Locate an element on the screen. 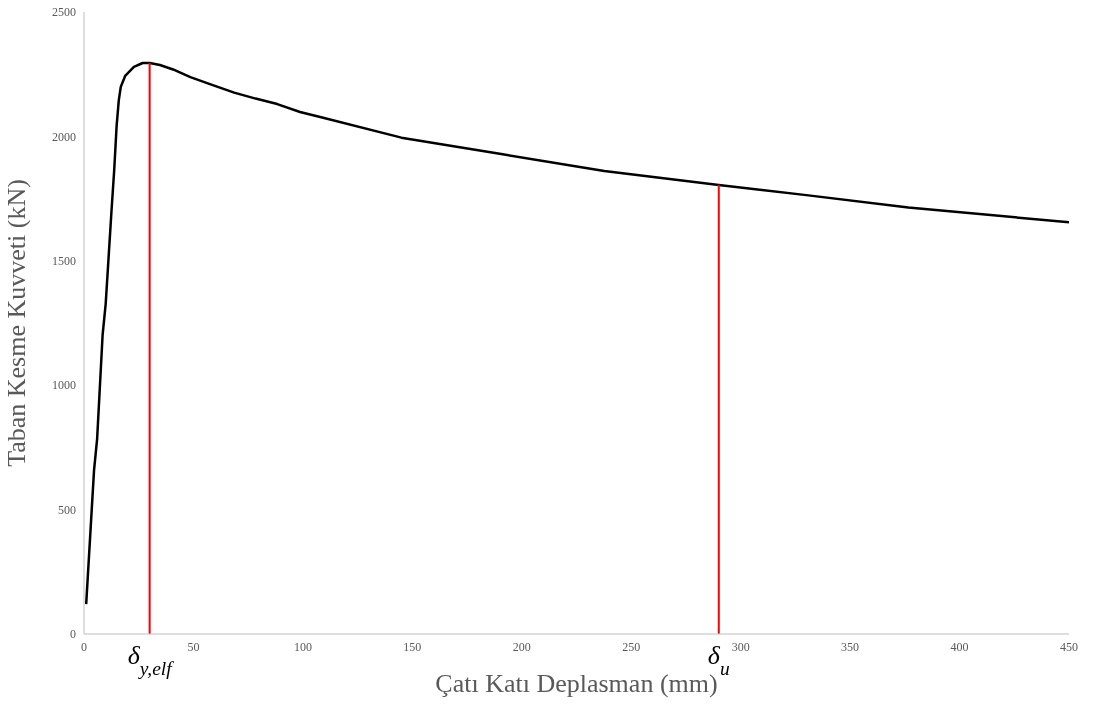 The image size is (1095, 706). y-tick-label: 1000 is located at coordinates (64, 385).